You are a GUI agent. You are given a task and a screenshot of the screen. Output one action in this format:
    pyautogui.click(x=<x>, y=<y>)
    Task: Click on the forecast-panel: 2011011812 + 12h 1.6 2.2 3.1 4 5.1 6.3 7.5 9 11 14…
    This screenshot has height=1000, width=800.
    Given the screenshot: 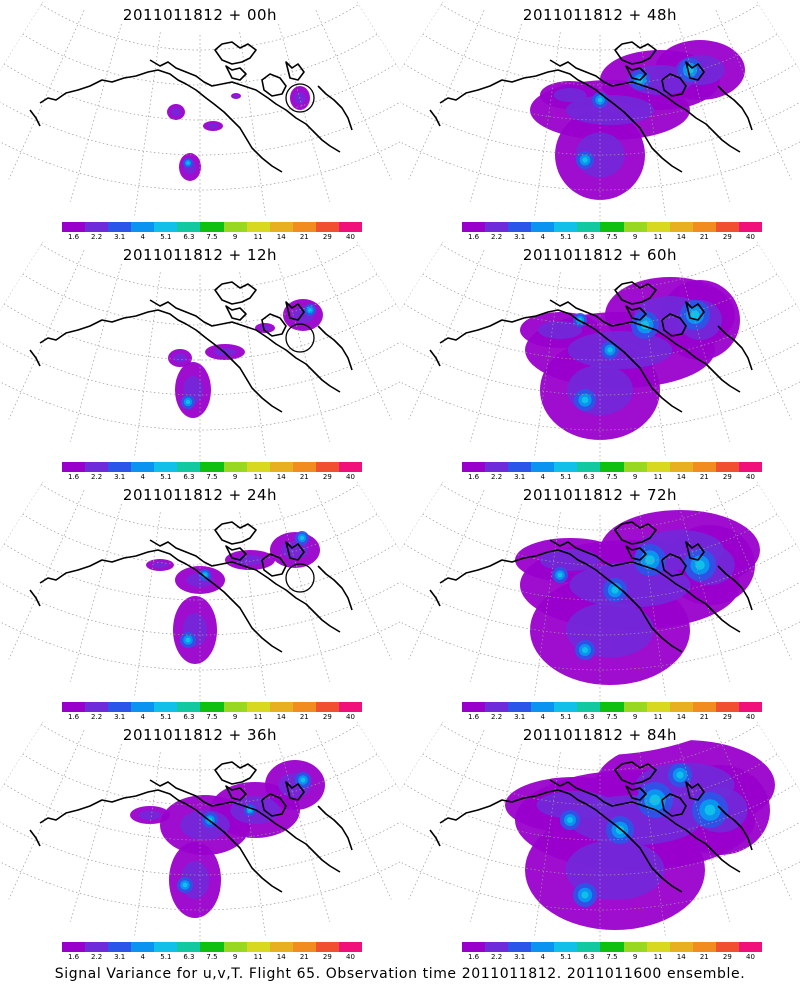 What is the action you would take?
    pyautogui.click(x=200, y=365)
    